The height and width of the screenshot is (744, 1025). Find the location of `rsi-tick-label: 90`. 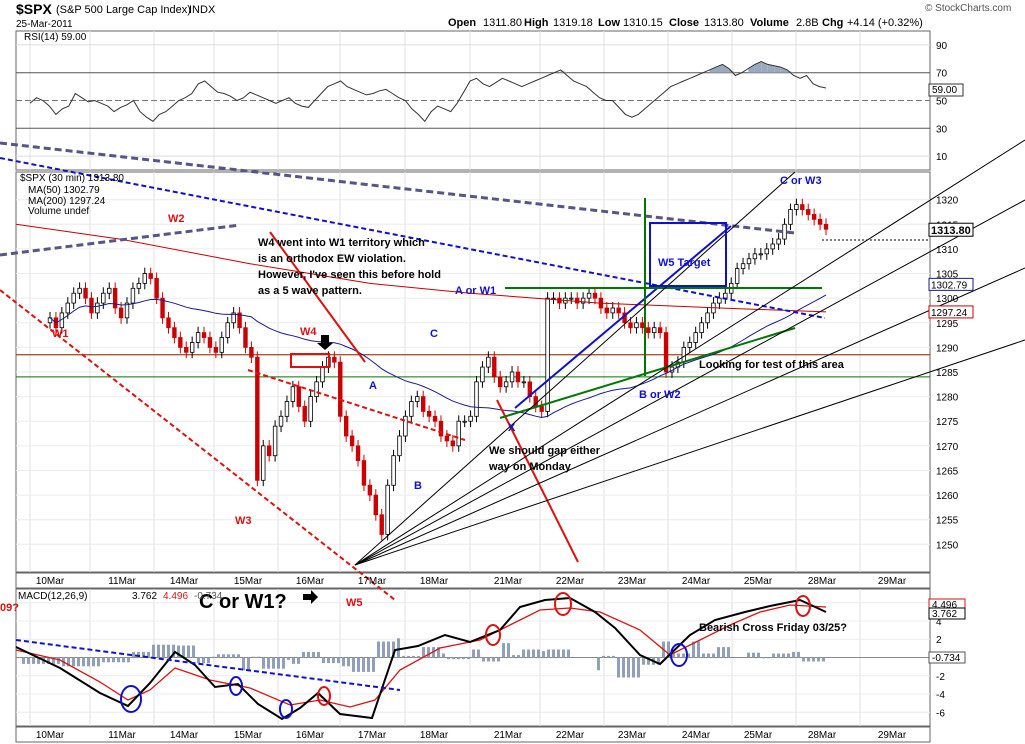

rsi-tick-label: 90 is located at coordinates (942, 46).